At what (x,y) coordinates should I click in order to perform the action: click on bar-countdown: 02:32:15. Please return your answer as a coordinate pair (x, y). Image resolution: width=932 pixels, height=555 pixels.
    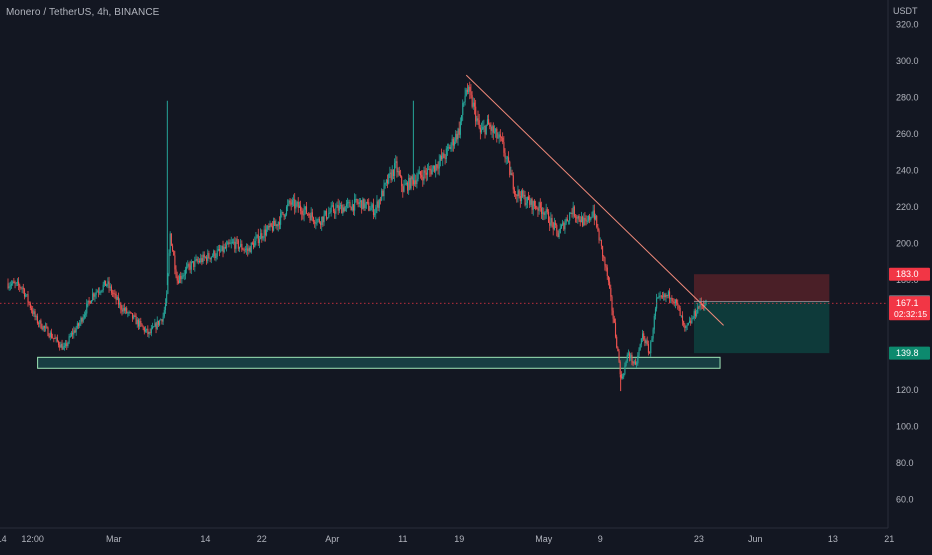
    Looking at the image, I should click on (910, 314).